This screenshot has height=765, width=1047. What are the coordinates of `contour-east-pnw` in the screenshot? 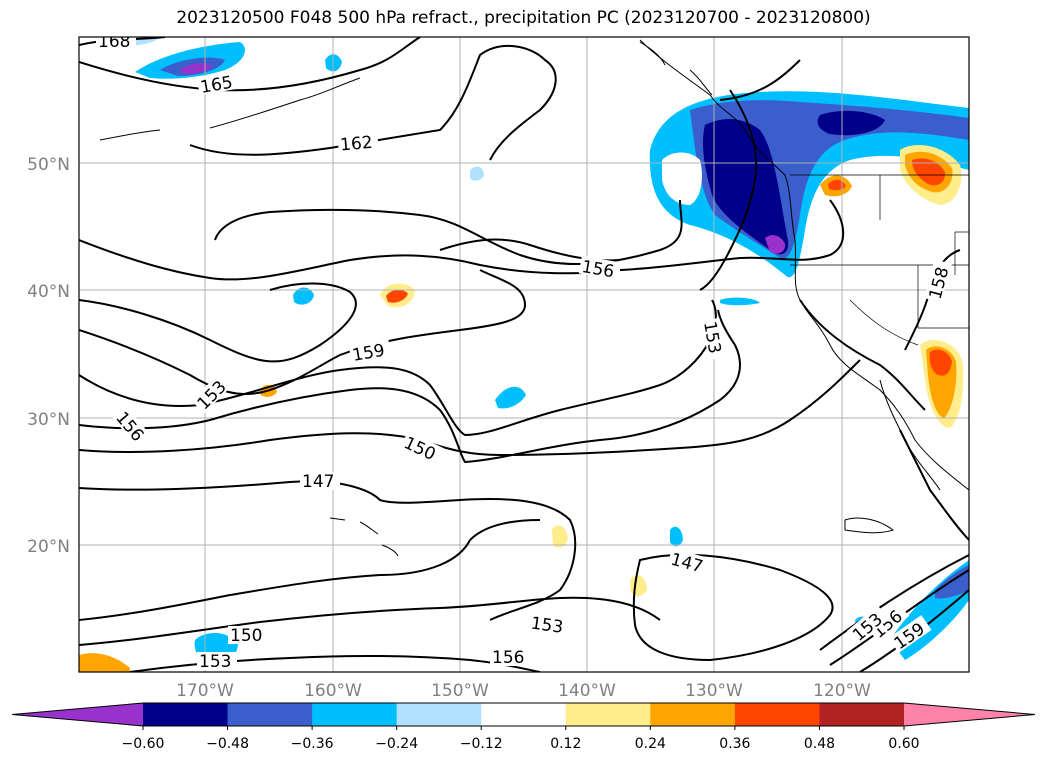 It's located at (750, 175).